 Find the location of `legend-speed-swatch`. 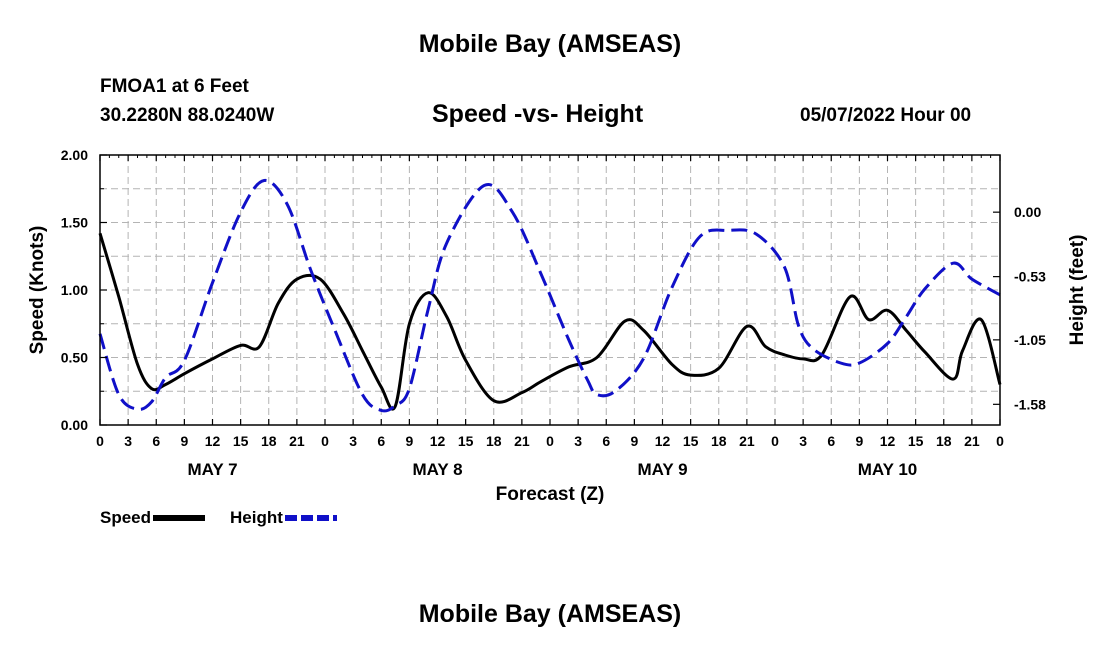

legend-speed-swatch is located at coordinates (179, 518).